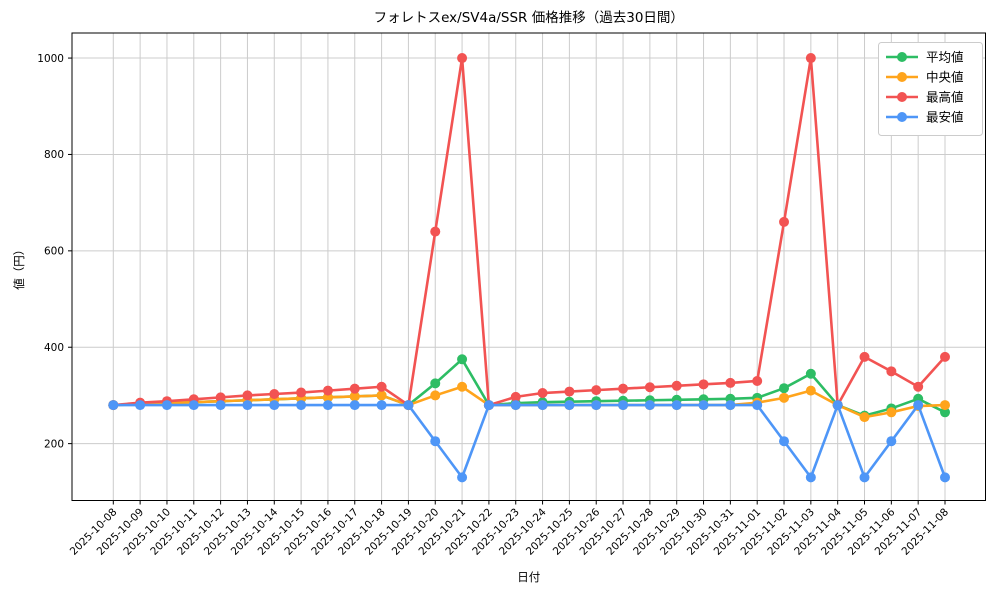 The width and height of the screenshot is (1000, 600). I want to click on y-tick-label: 200, so click(54, 444).